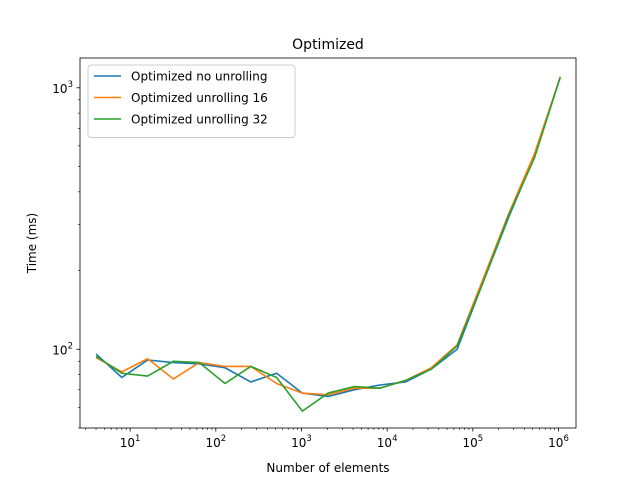 Image resolution: width=640 pixels, height=485 pixels. Describe the element at coordinates (215, 442) in the screenshot. I see `x-tick-label: 10²` at that location.